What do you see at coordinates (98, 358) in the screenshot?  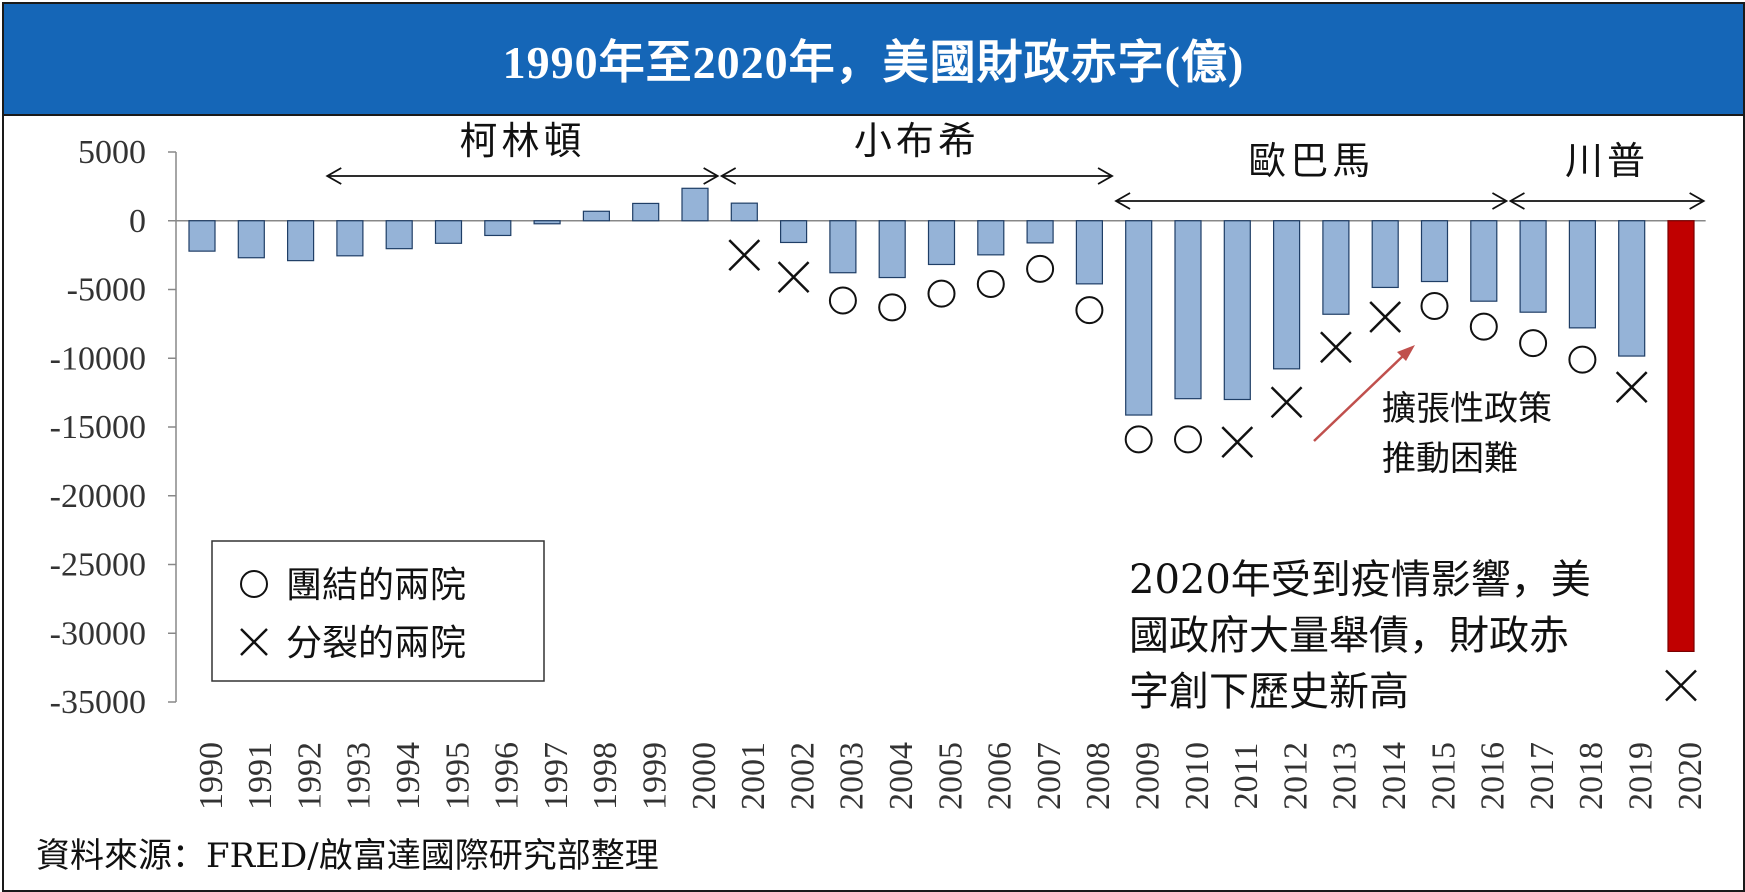 I see `y-tick-label: -10000` at bounding box center [98, 358].